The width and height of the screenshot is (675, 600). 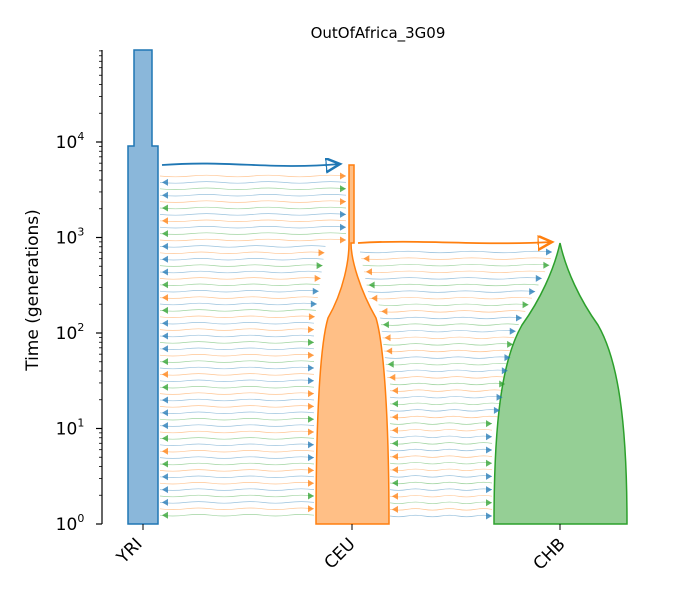 What do you see at coordinates (129, 551) in the screenshot?
I see `deme-label-yri: YRI` at bounding box center [129, 551].